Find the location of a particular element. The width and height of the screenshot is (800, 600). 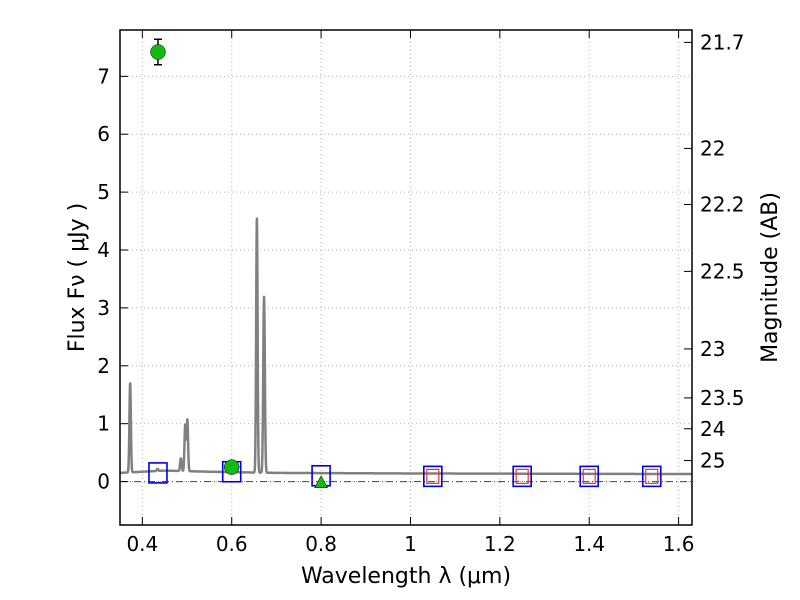

y-tick-label: 7 is located at coordinates (103, 76).